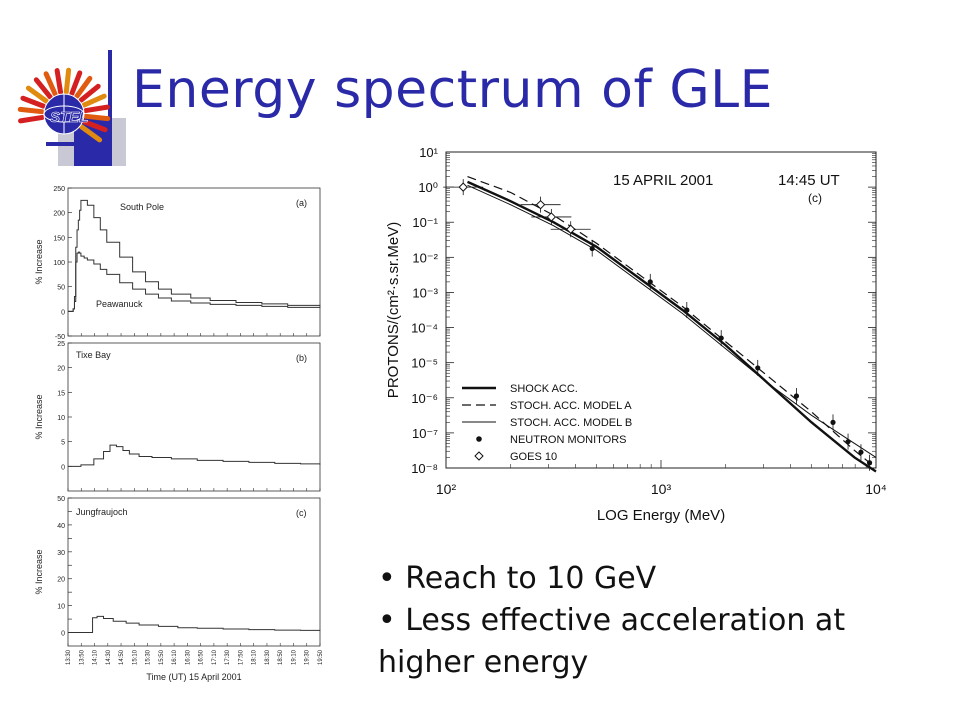 The height and width of the screenshot is (720, 960). Describe the element at coordinates (425, 433) in the screenshot. I see `y-tick-label: 10⁻⁷` at that location.